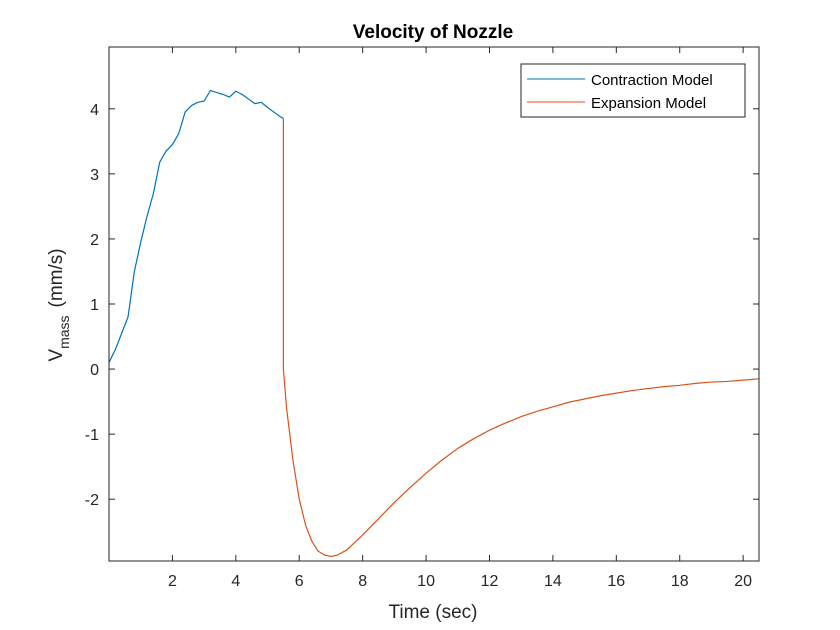 The image size is (840, 630). Describe the element at coordinates (56, 355) in the screenshot. I see `y-axis-label-main: V` at that location.